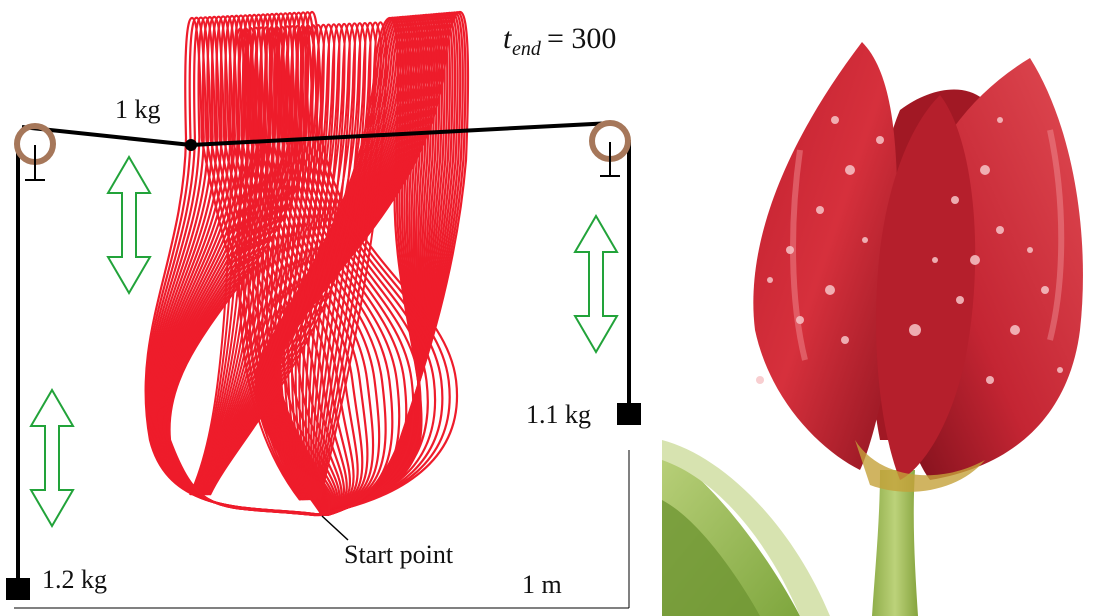 Image resolution: width=1098 pixels, height=616 pixels. Describe the element at coordinates (711, 558) in the screenshot. I see `tulip-leaf-right` at that location.